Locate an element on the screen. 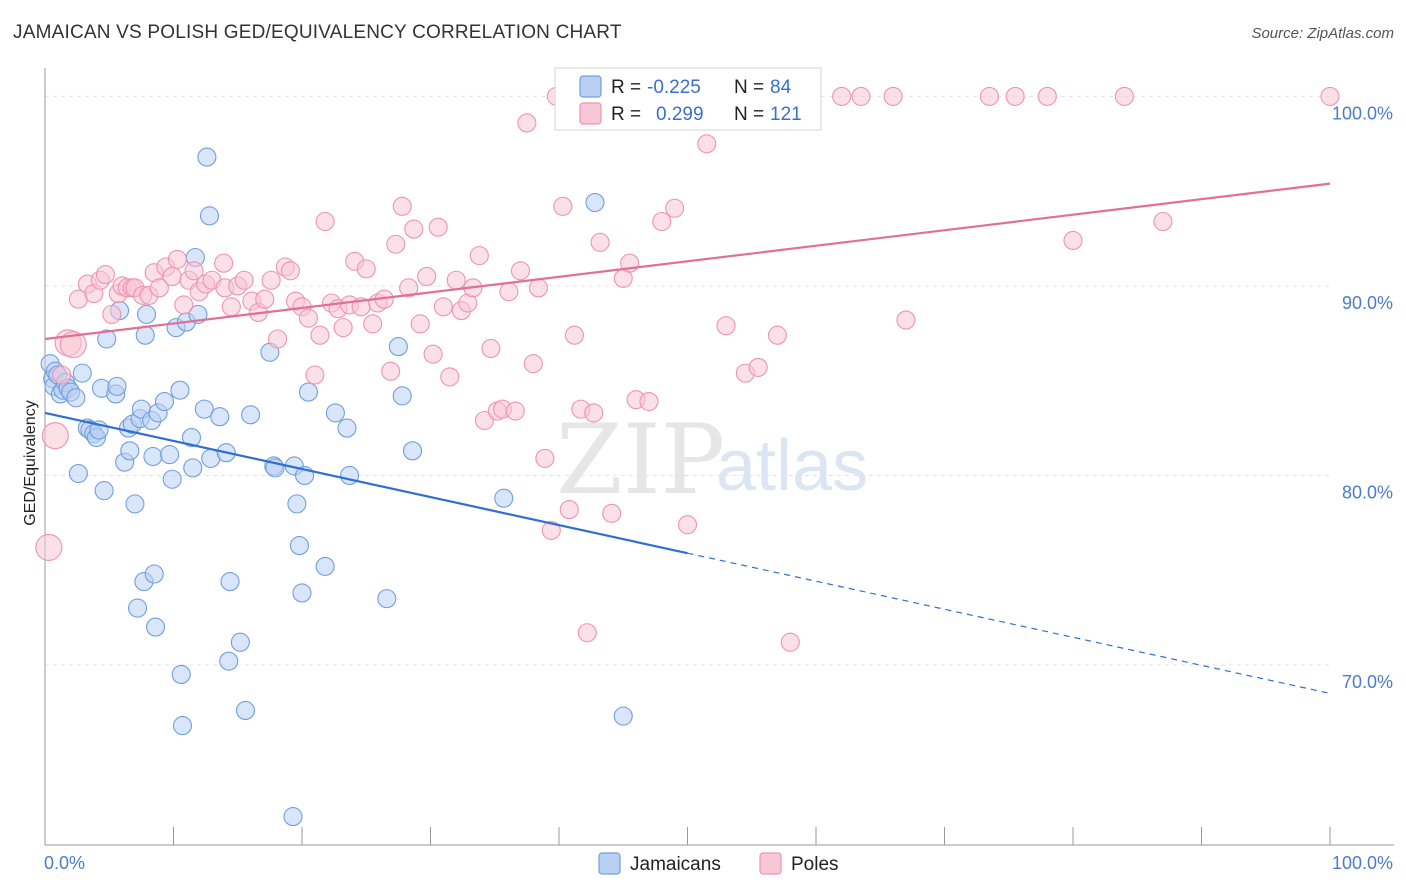  stats-n-value-jamaicans: 84 is located at coordinates (781, 87).